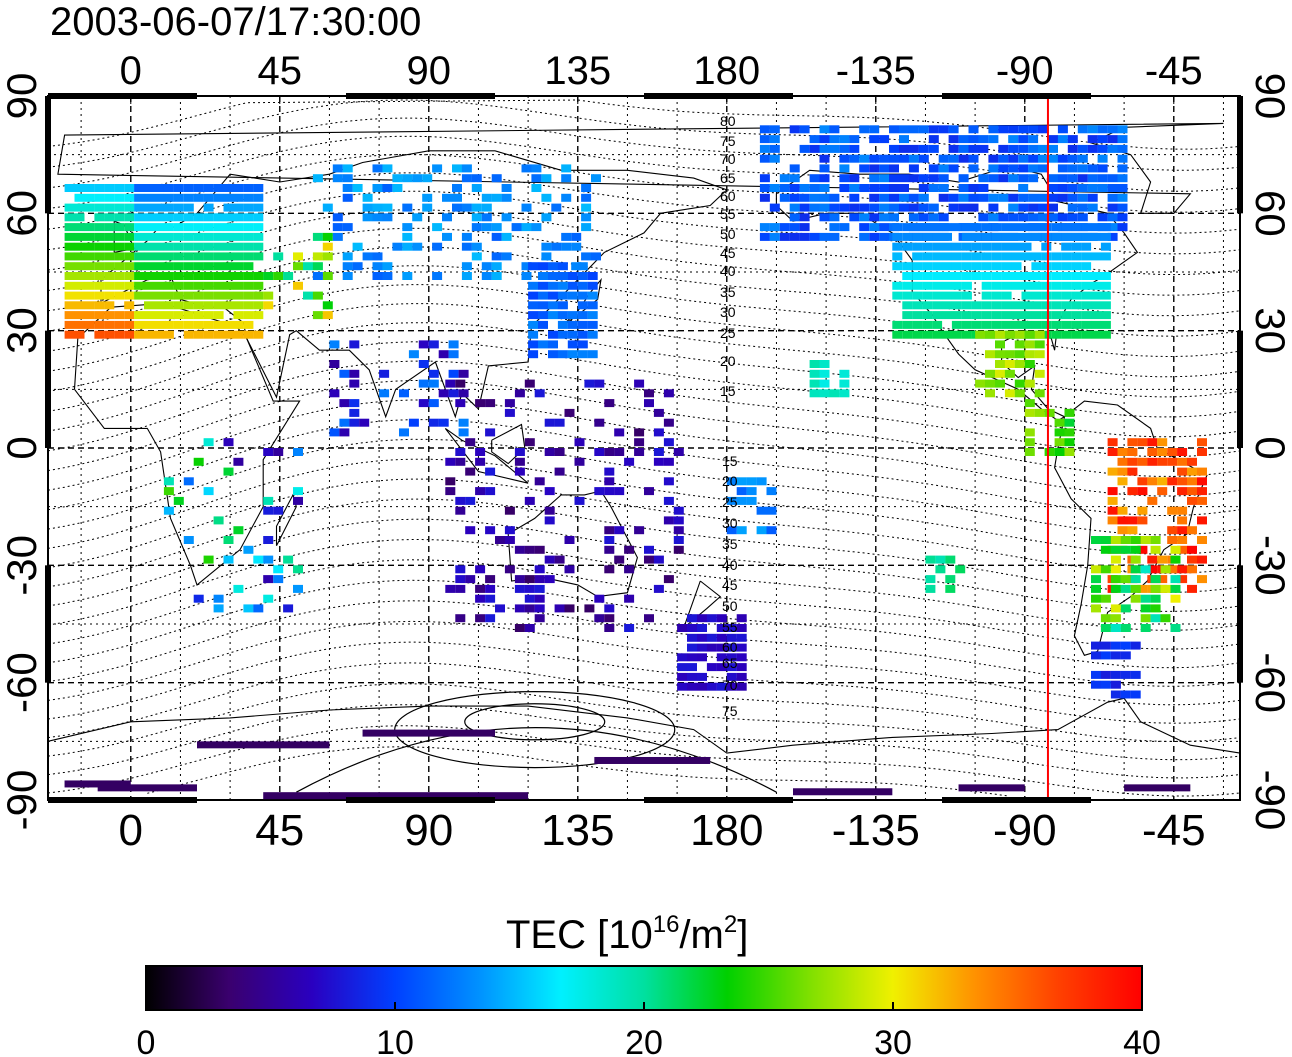 The width and height of the screenshot is (1292, 1057). I want to click on colorbar-label-end: ], so click(742, 935).